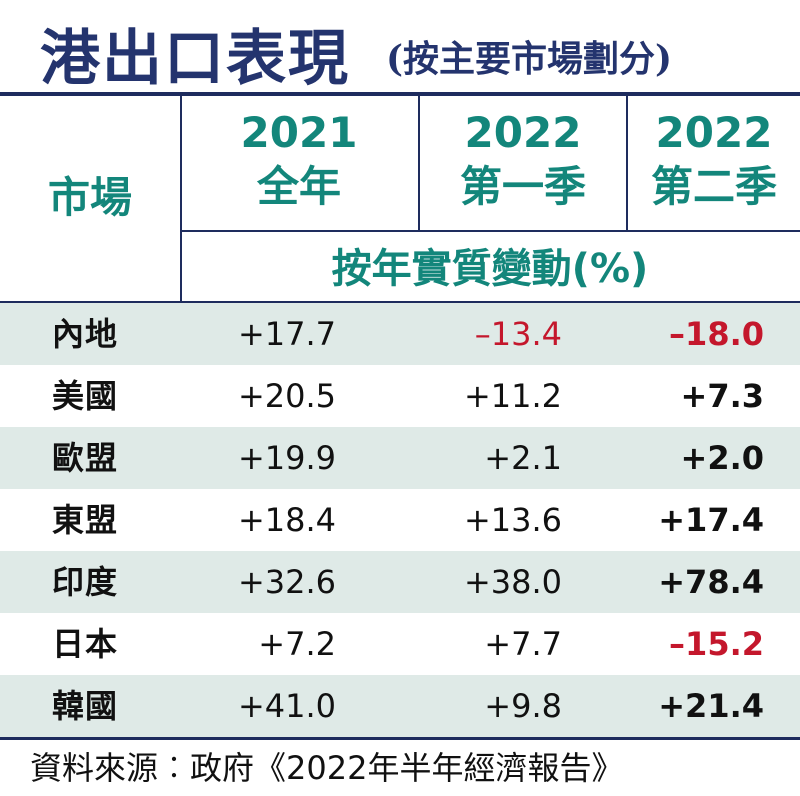  What do you see at coordinates (512, 582) in the screenshot?
I see `value-2022-q1: +38.0` at bounding box center [512, 582].